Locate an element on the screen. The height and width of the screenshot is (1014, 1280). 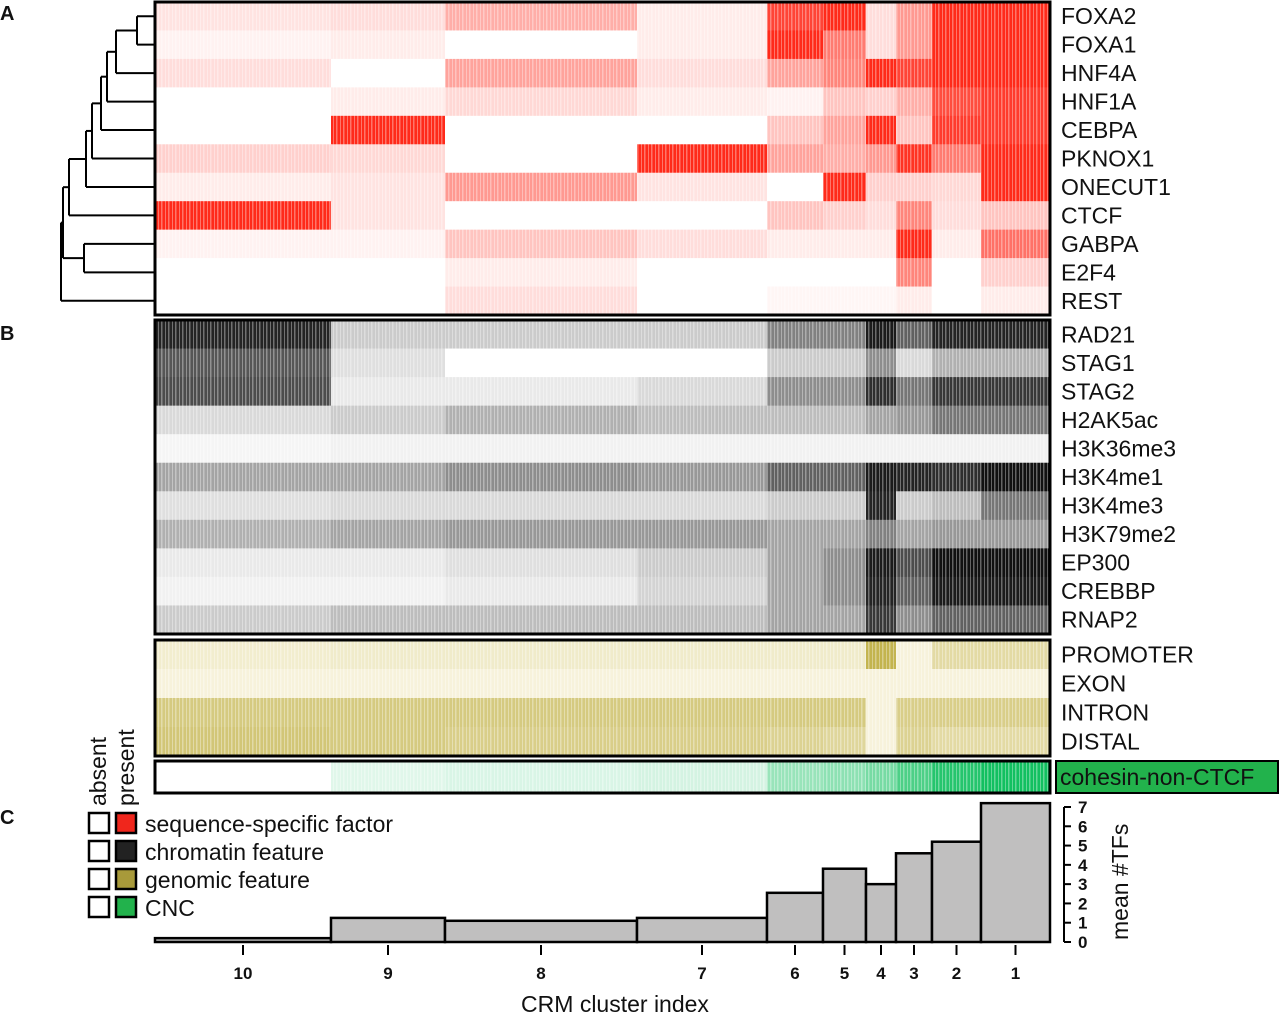
panel-label-c: C is located at coordinates (7, 818).